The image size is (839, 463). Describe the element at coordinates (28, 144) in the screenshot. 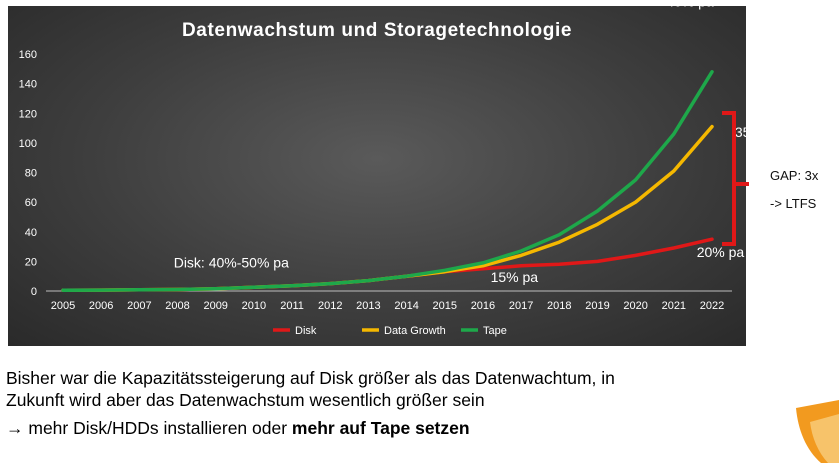

I see `y-tick-label: 100` at that location.